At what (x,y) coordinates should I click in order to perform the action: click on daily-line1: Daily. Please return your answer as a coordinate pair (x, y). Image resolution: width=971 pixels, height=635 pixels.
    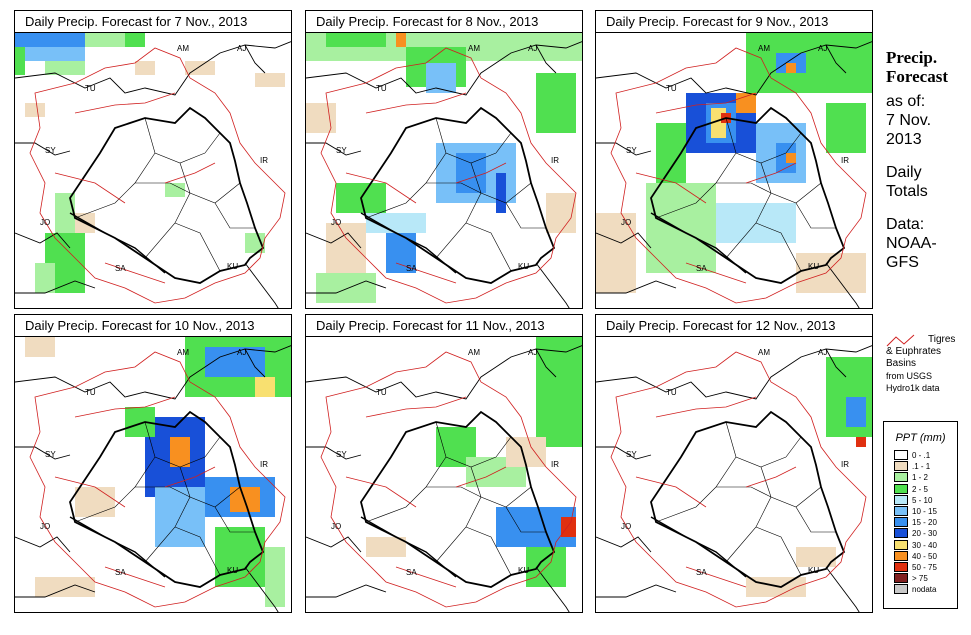
    Looking at the image, I should click on (904, 172).